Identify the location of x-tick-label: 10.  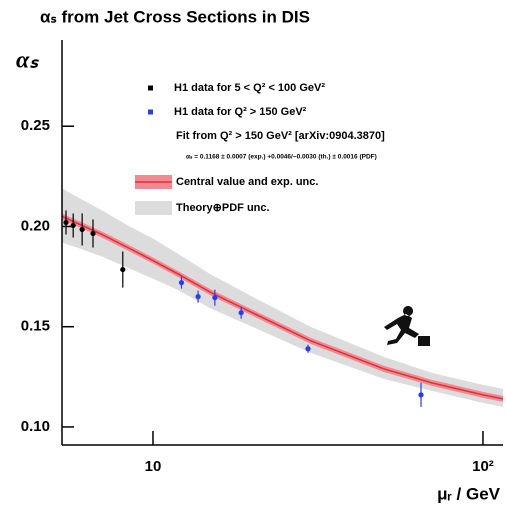
(153, 466).